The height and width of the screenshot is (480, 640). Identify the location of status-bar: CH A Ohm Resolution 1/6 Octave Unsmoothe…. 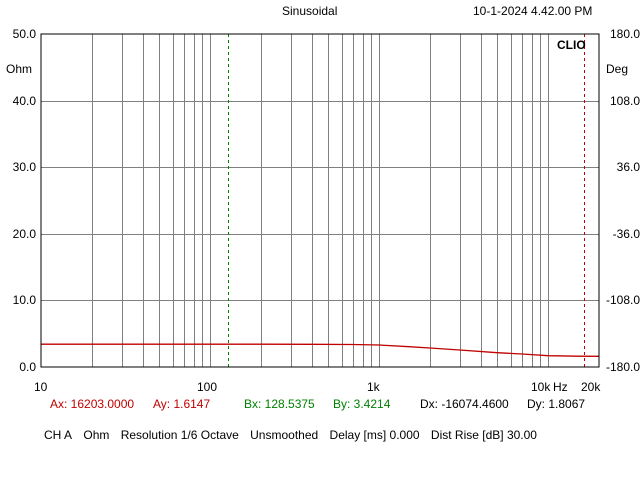
(294, 435).